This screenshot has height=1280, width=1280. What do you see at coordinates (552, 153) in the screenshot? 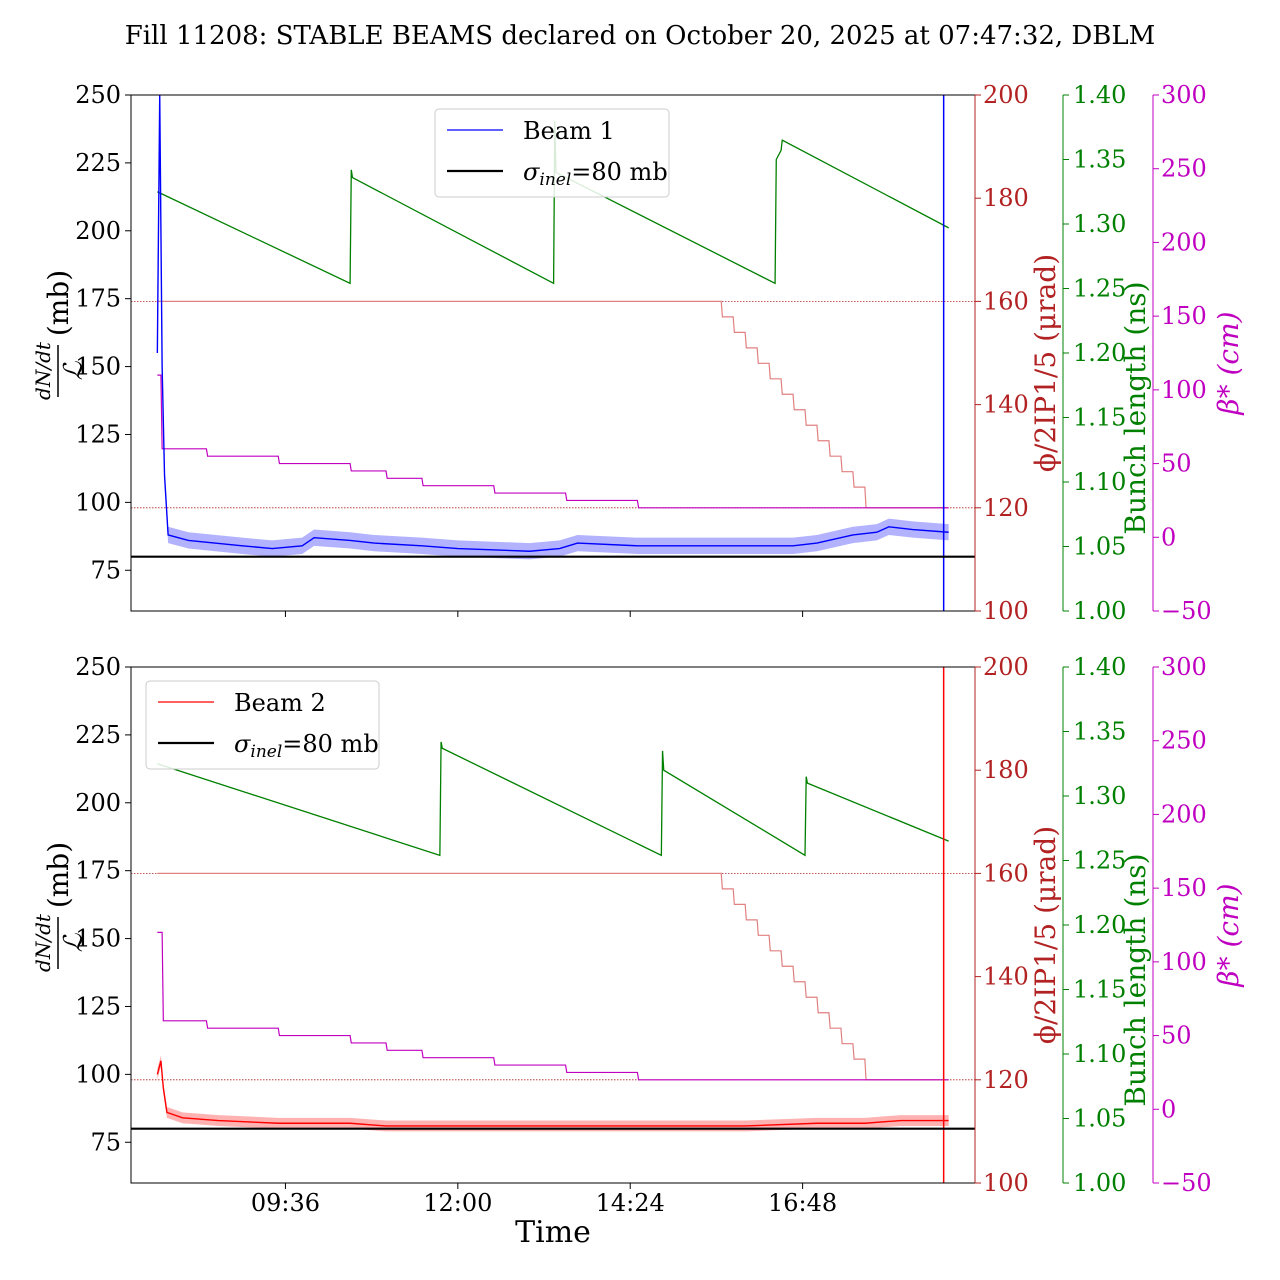
I see `legend: Beam 1 σinel=80 mb` at bounding box center [552, 153].